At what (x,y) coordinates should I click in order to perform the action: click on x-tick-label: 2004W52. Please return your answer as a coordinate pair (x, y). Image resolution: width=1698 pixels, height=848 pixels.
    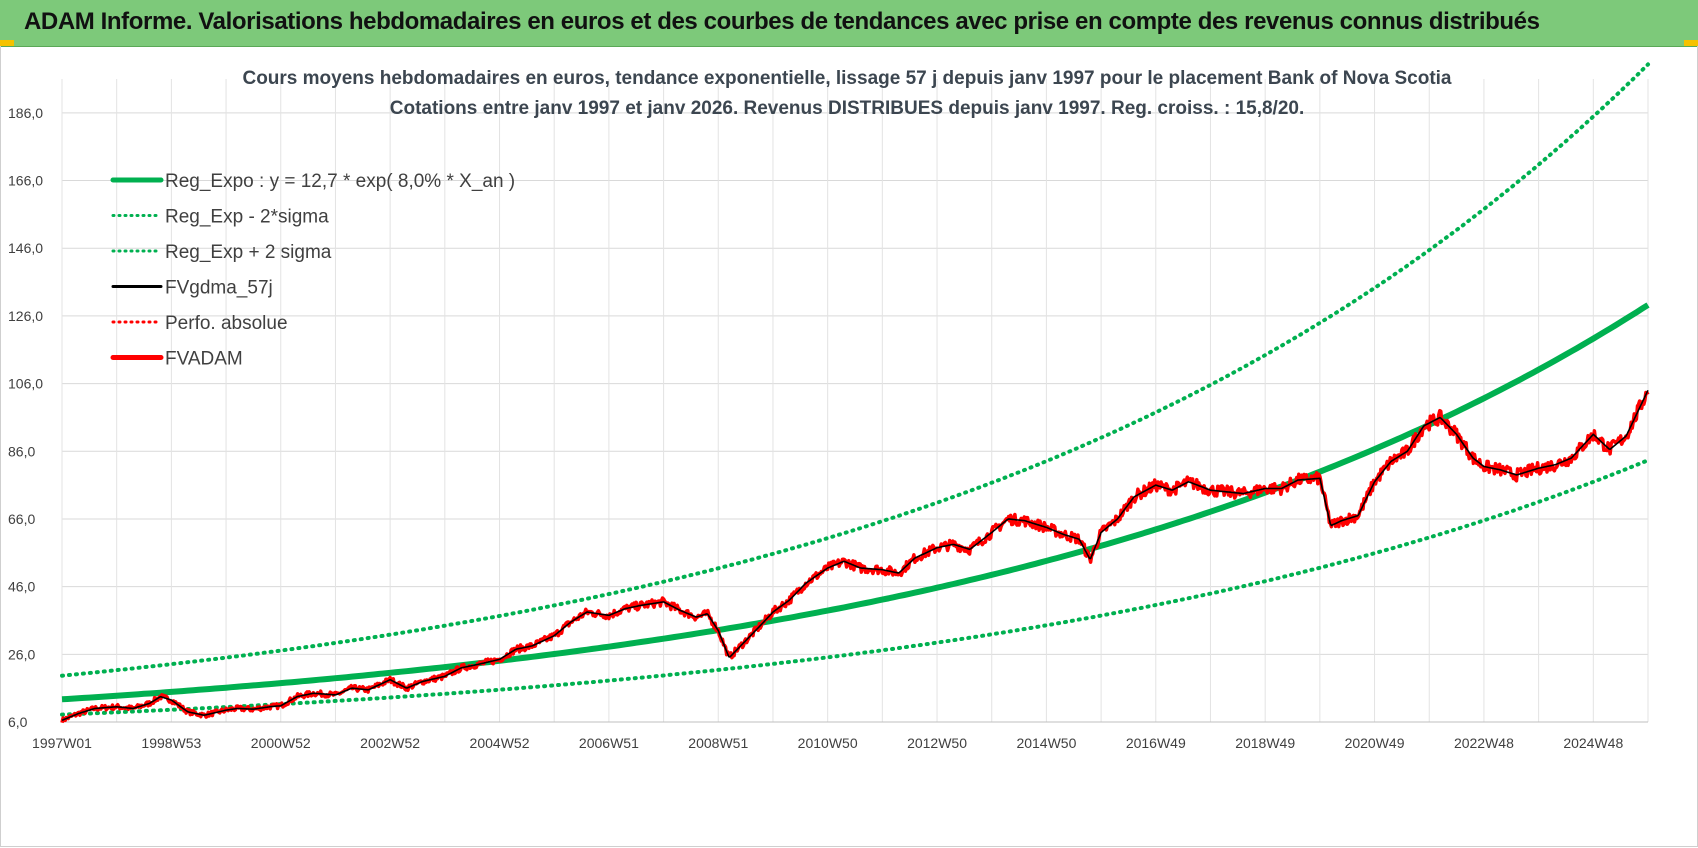
    Looking at the image, I should click on (500, 743).